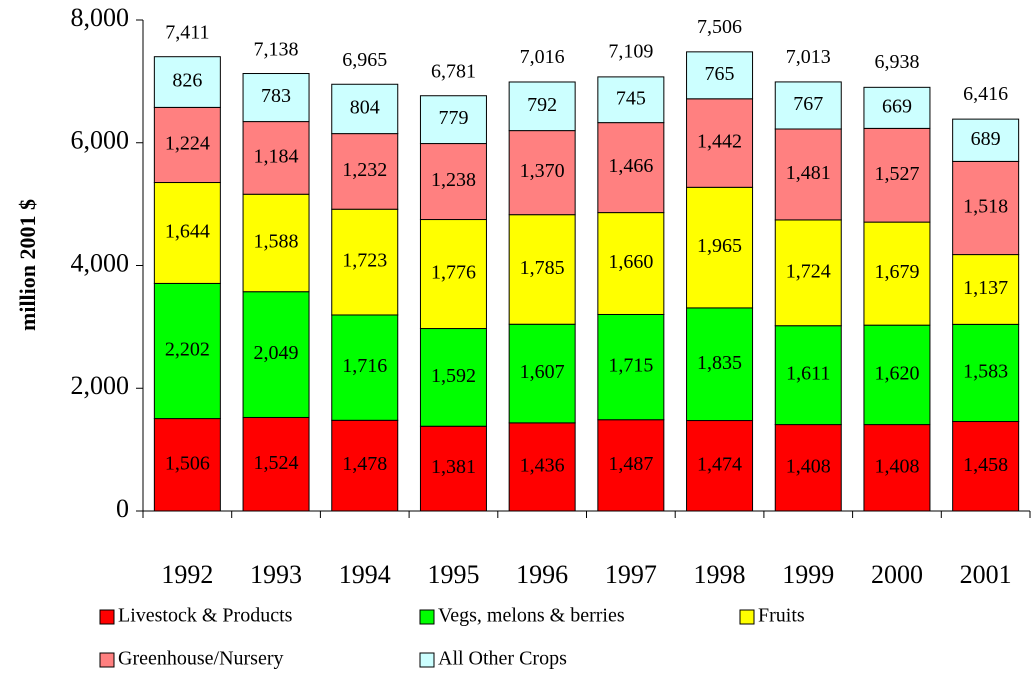  I want to click on segment-label: 1,715, so click(630, 366).